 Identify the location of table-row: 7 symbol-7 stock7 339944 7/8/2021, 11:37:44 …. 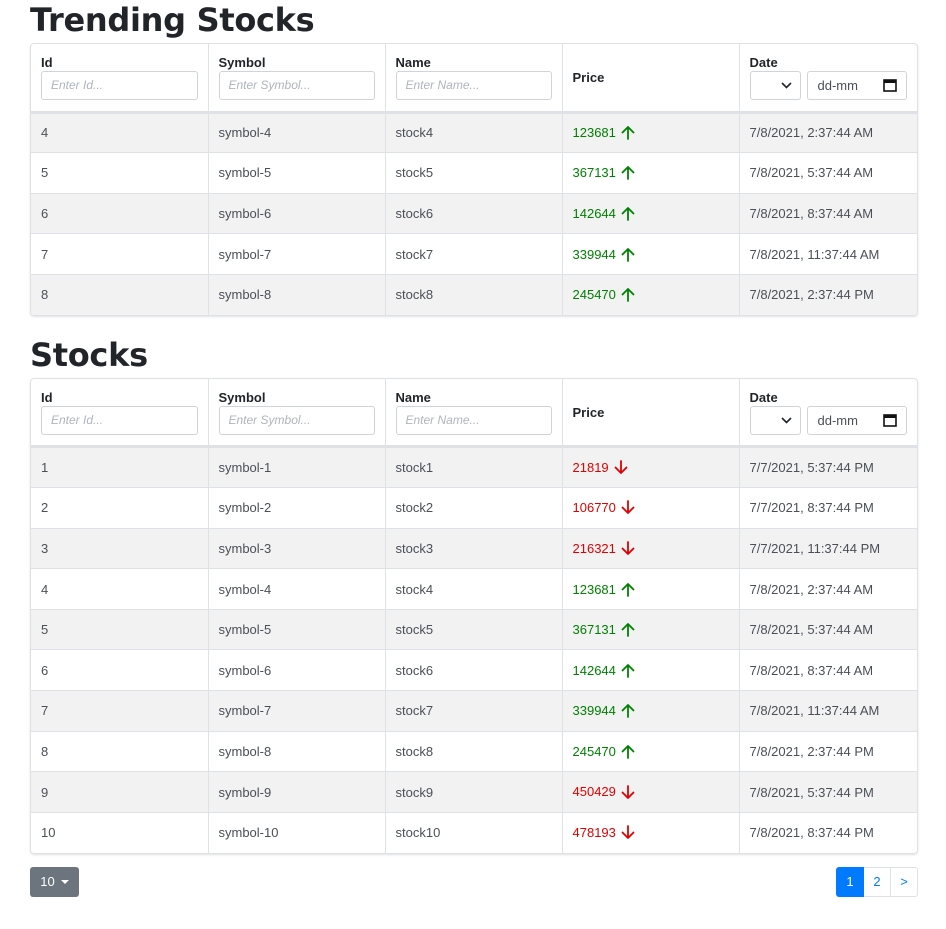
(474, 711).